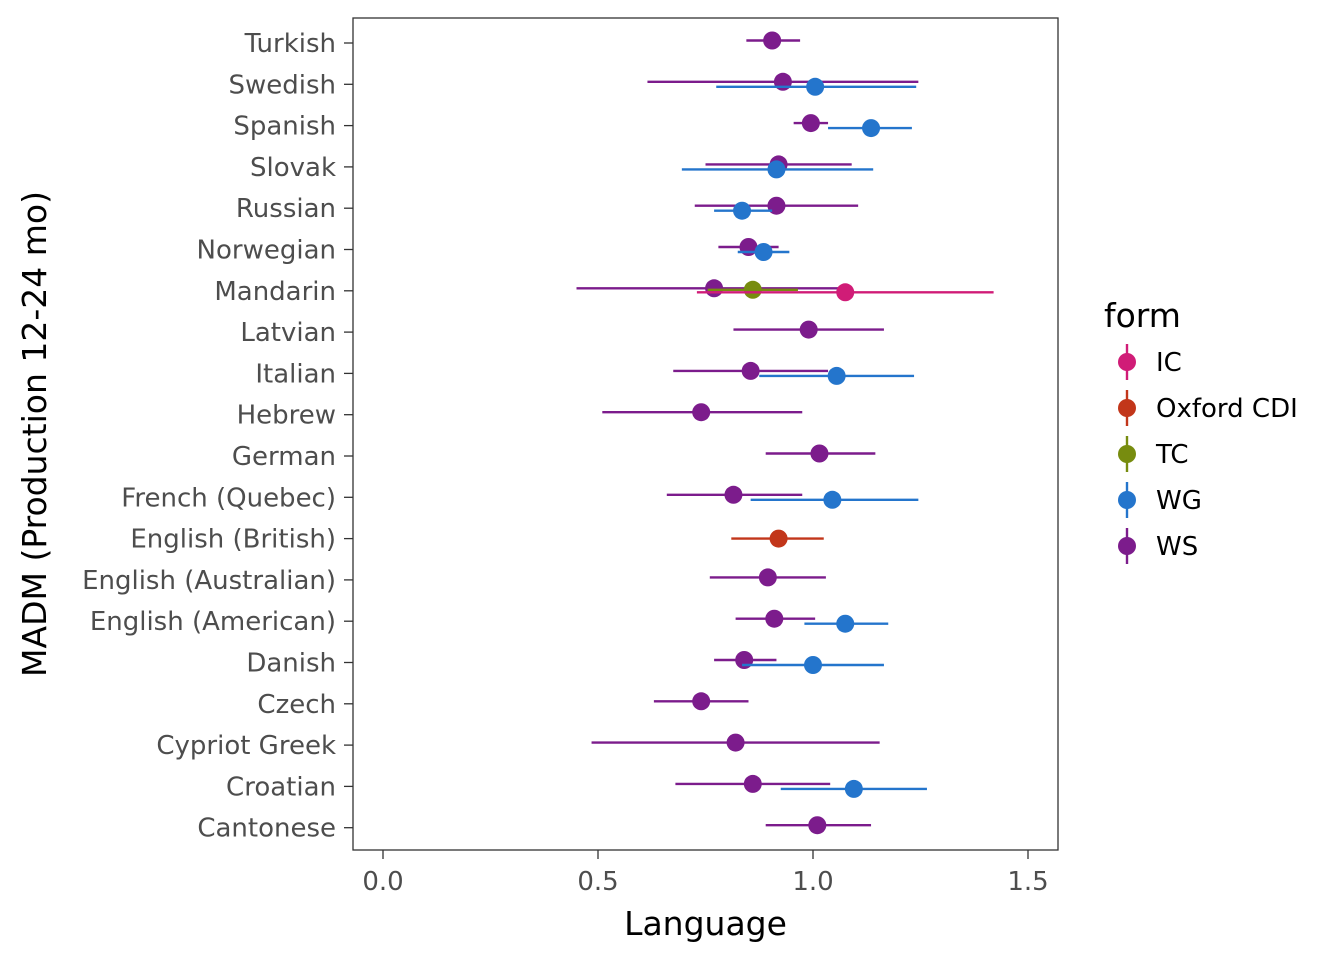 Image resolution: width=1344 pixels, height=960 pixels. What do you see at coordinates (1179, 501) in the screenshot?
I see `legend-label-wg: WG` at bounding box center [1179, 501].